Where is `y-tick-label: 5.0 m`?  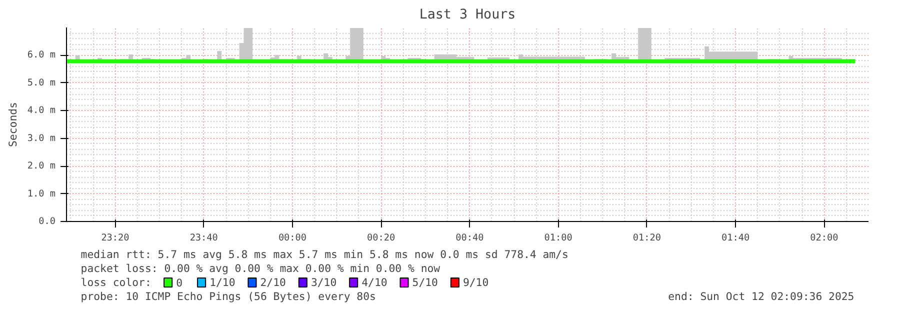
y-tick-label: 5.0 m is located at coordinates (41, 82).